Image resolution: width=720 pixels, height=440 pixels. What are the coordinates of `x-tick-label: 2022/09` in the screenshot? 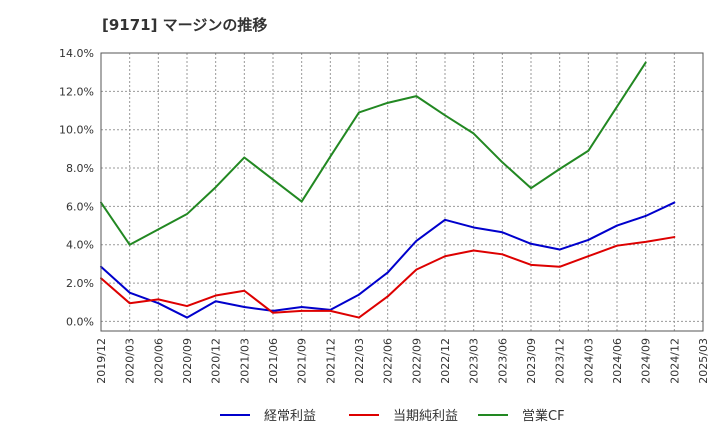 It's located at (416, 361).